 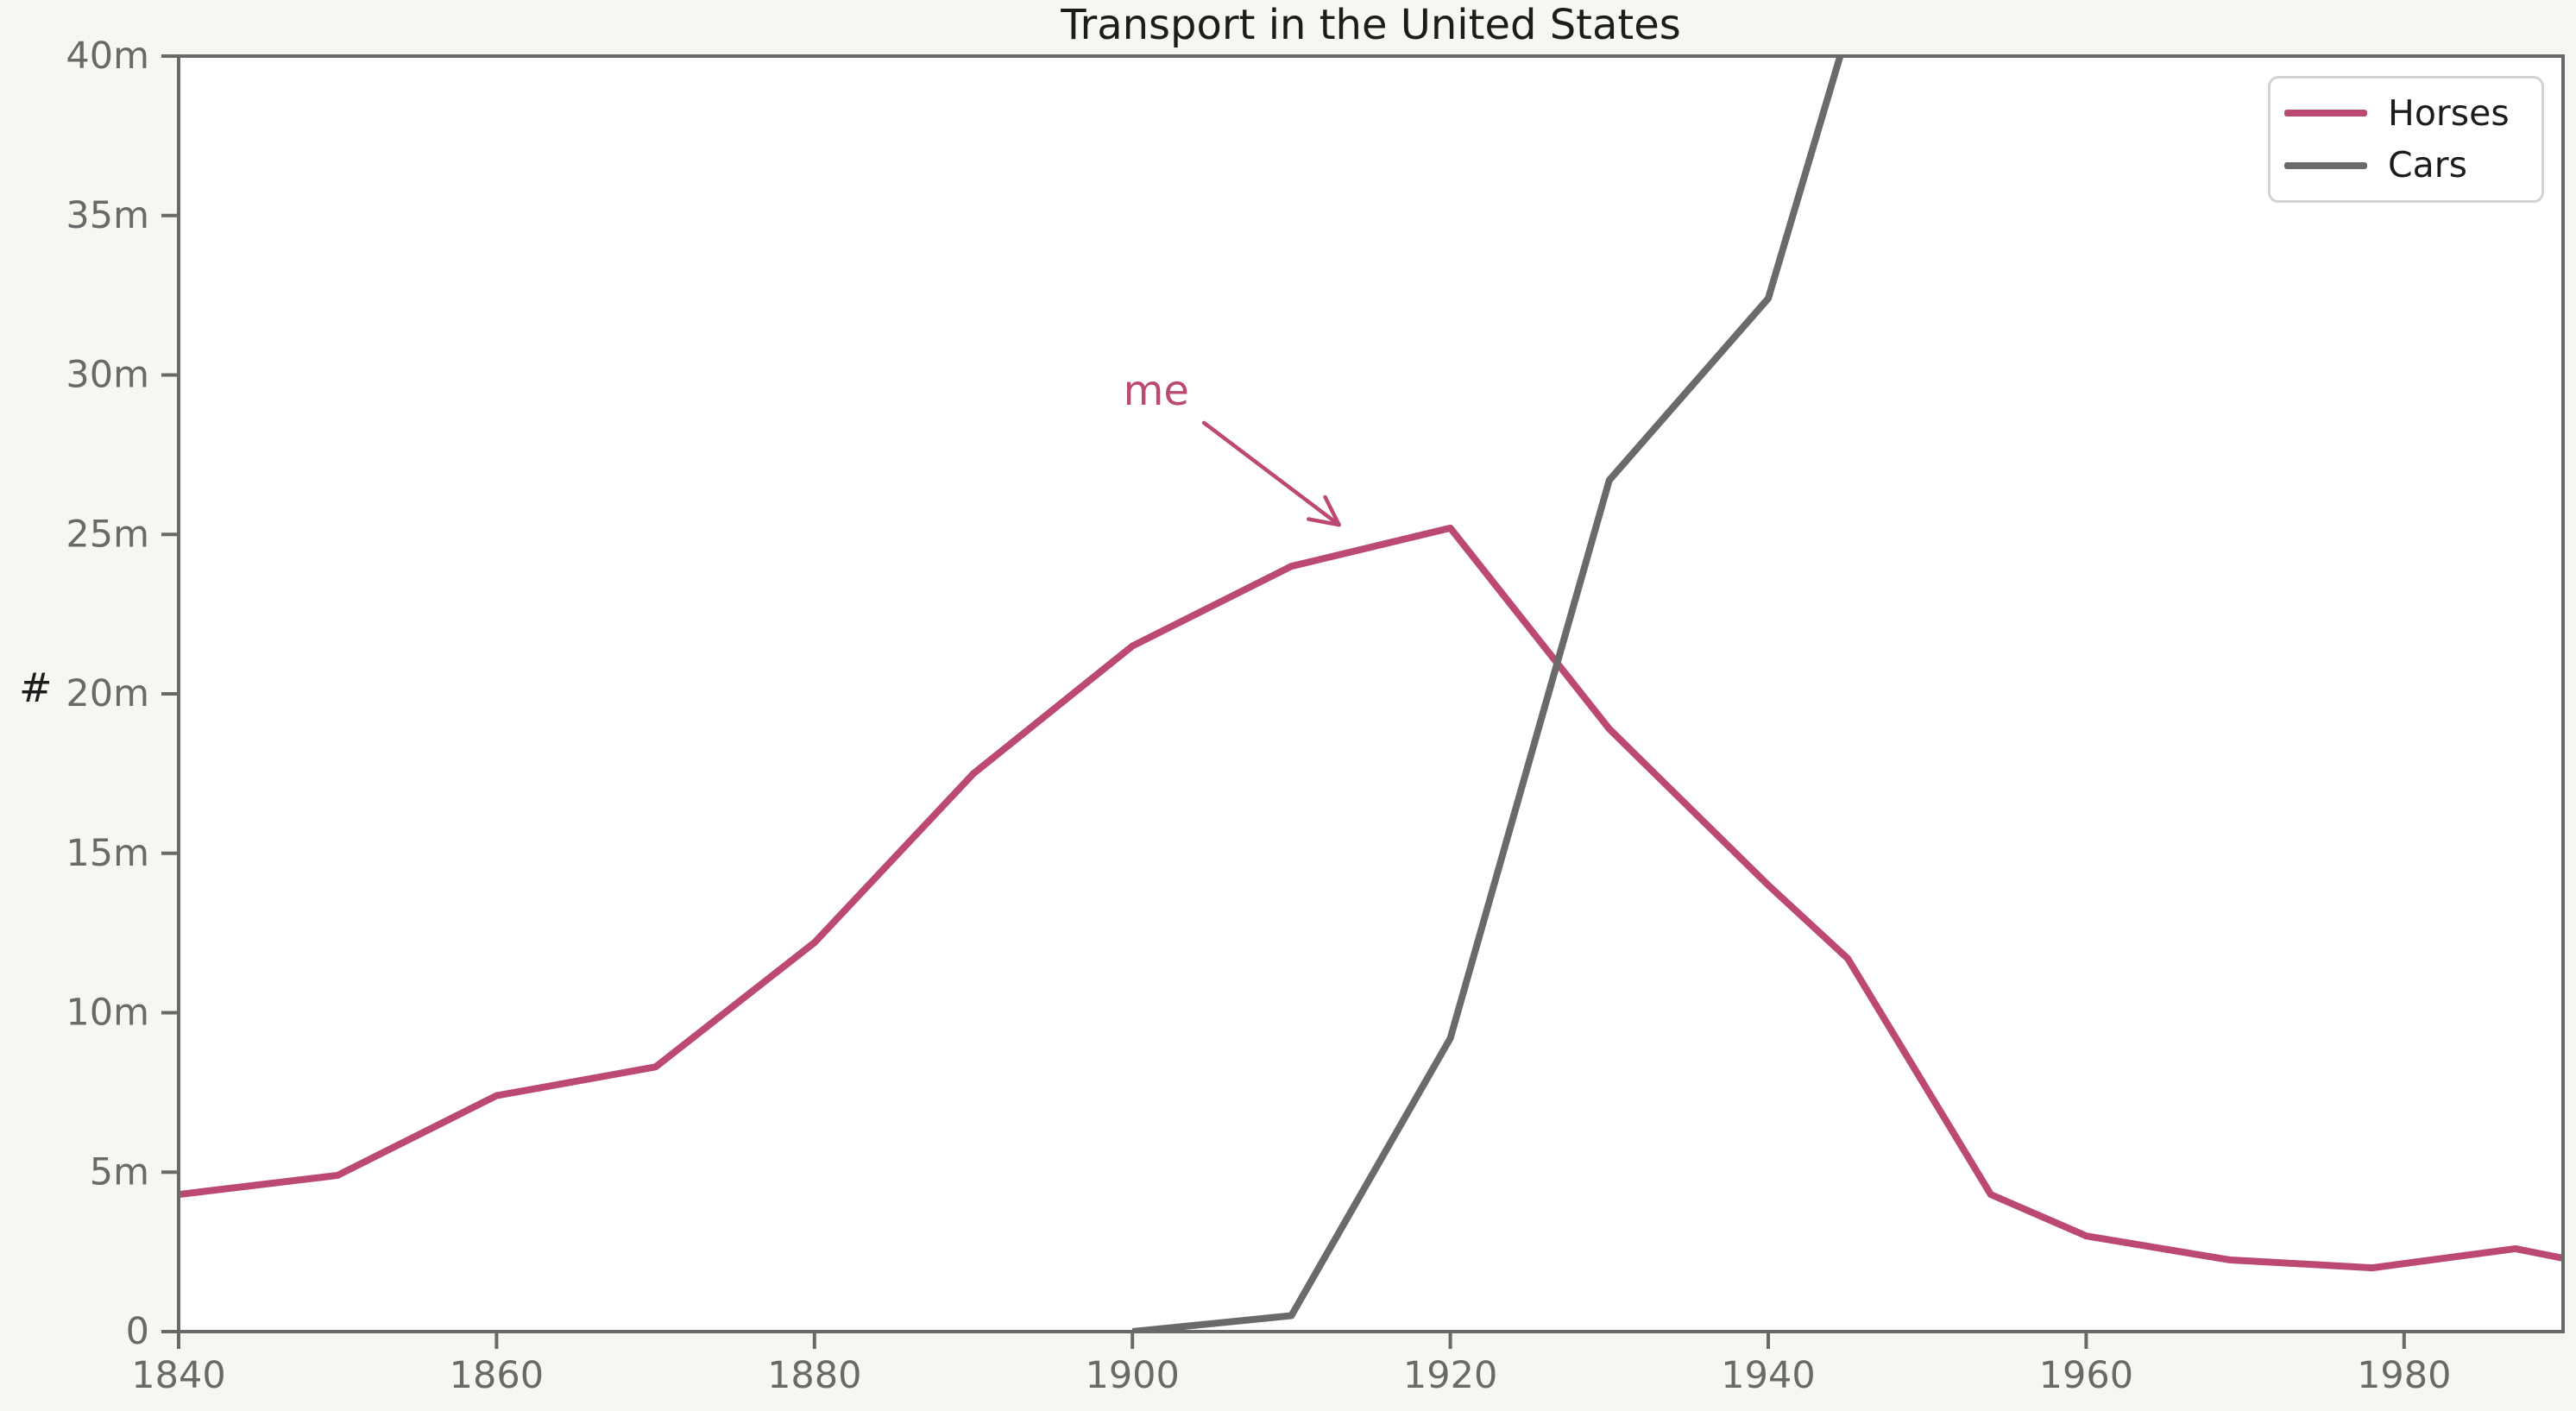 I want to click on x-tick-label: 1920, so click(x=1450, y=1376).